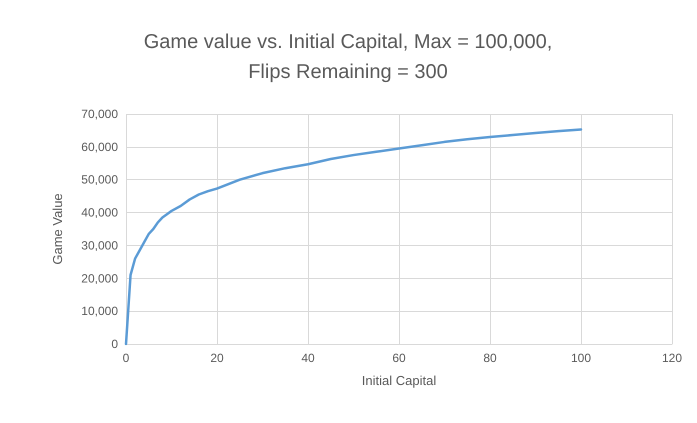 This screenshot has width=697, height=423. What do you see at coordinates (399, 358) in the screenshot?
I see `x-tick-label: 60` at bounding box center [399, 358].